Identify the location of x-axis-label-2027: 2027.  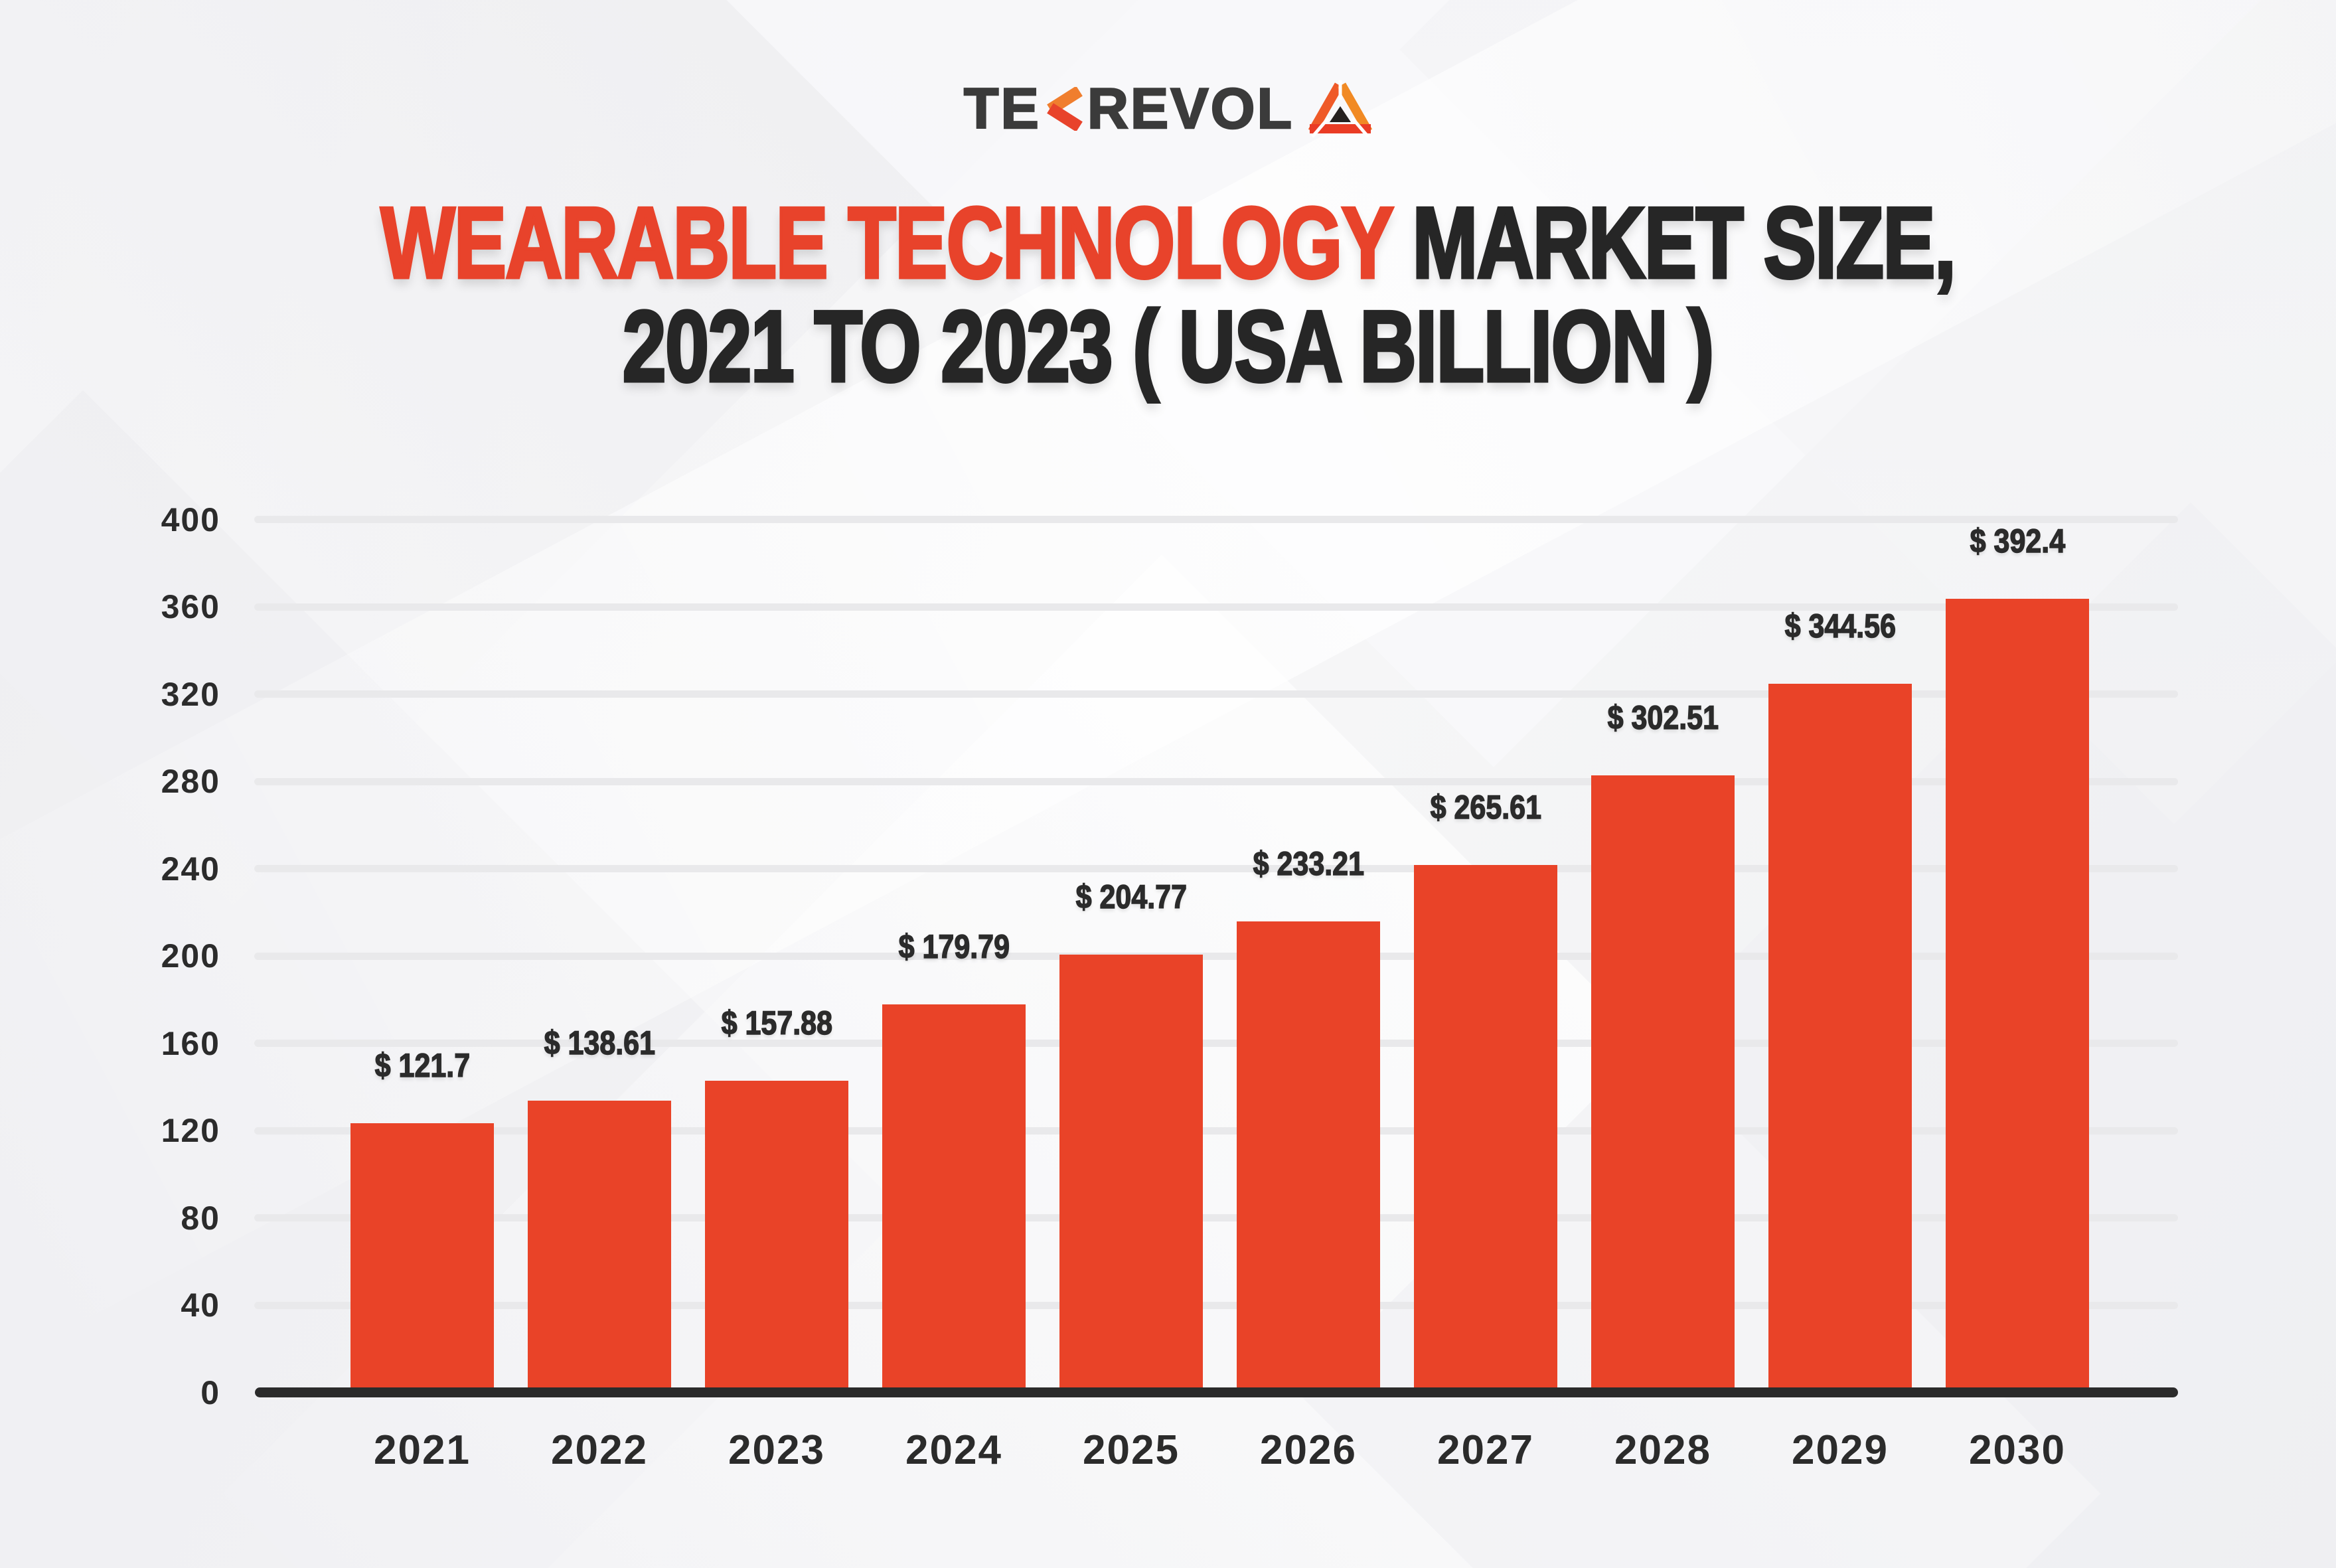
(1485, 1450).